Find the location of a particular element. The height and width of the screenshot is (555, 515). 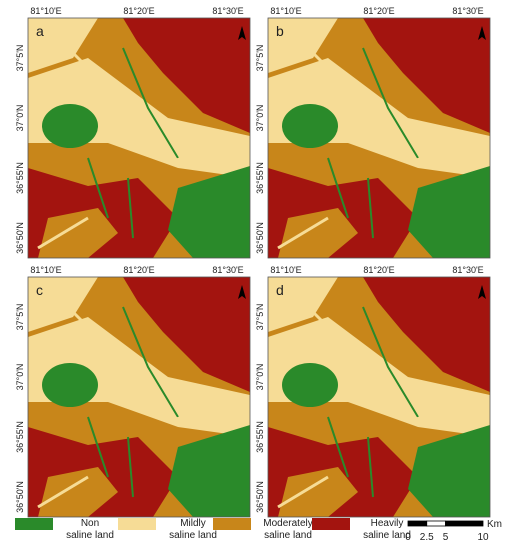

scale-label: 2.5 is located at coordinates (427, 537).